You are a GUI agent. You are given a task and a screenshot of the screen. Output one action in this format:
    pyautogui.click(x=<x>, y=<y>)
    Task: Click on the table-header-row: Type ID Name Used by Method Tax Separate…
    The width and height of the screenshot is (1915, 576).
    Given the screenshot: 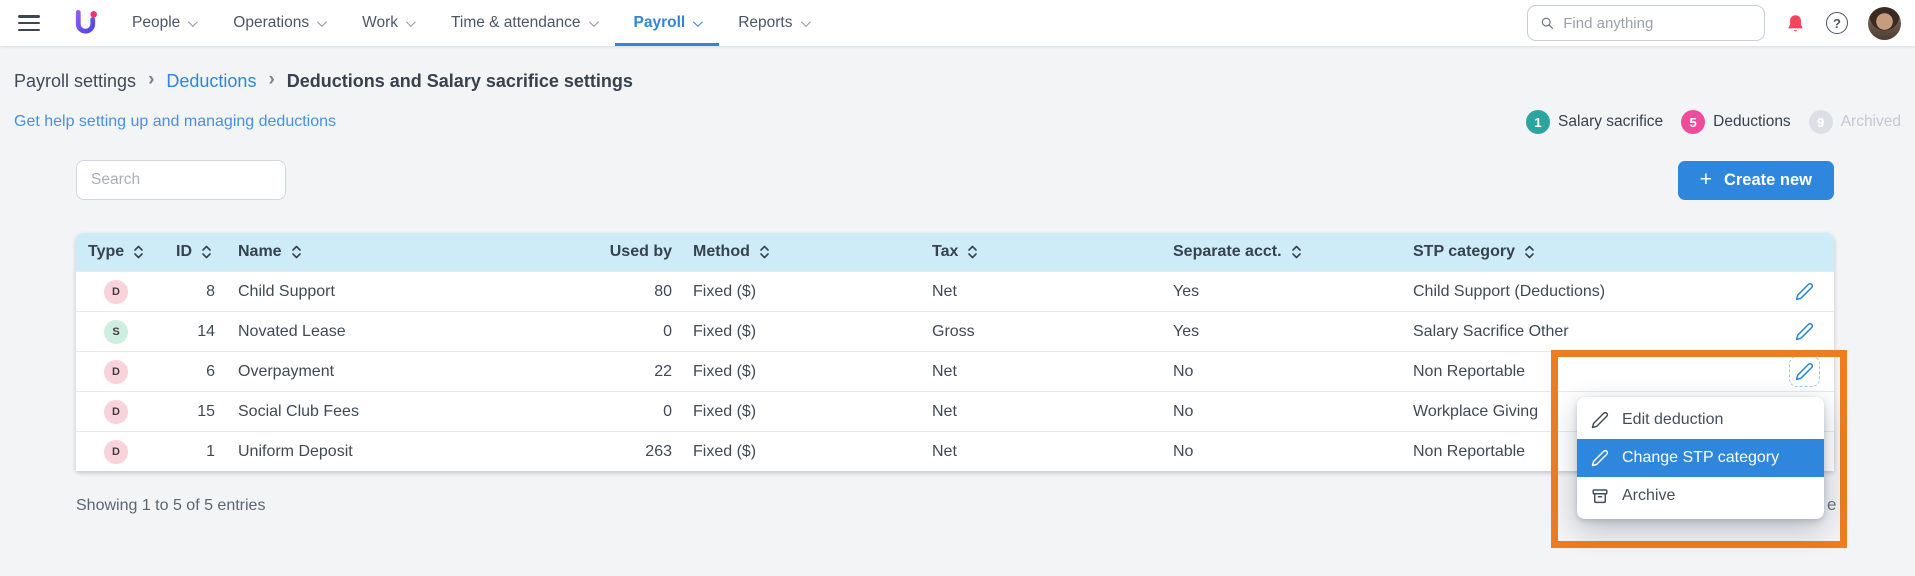 What is the action you would take?
    pyautogui.click(x=955, y=252)
    